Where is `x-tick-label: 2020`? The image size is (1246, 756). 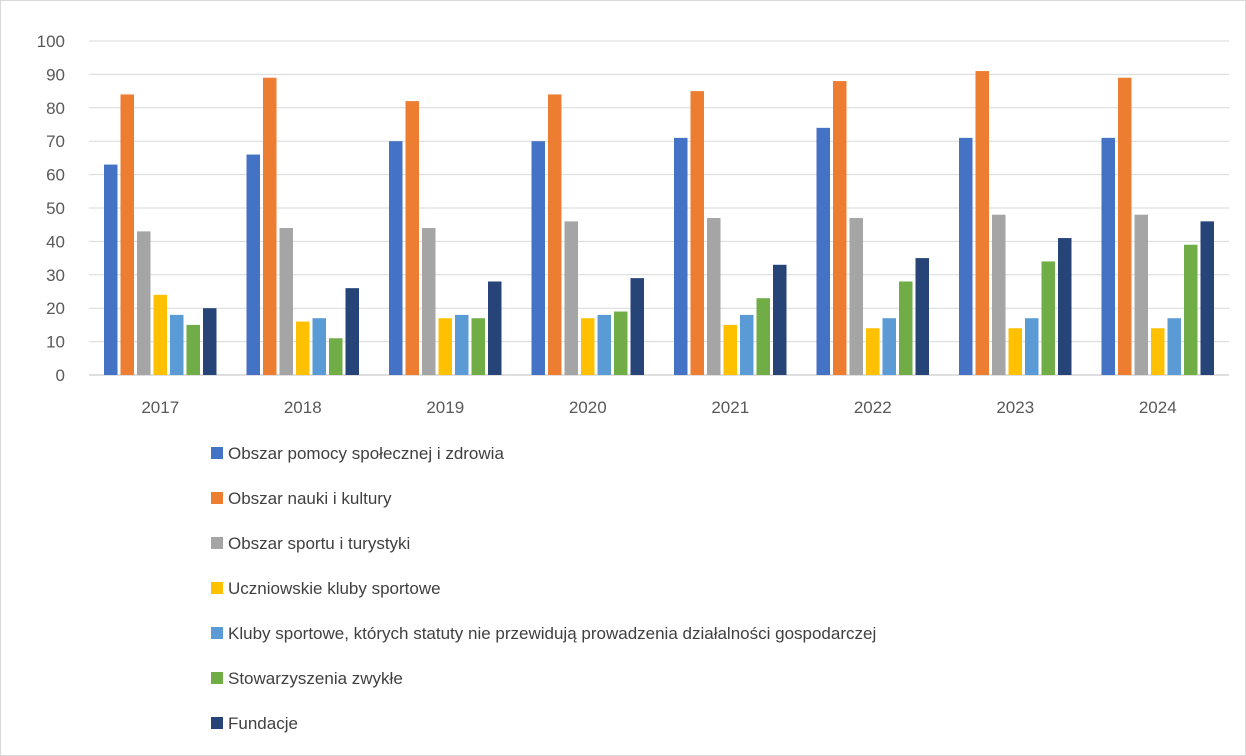 x-tick-label: 2020 is located at coordinates (588, 407).